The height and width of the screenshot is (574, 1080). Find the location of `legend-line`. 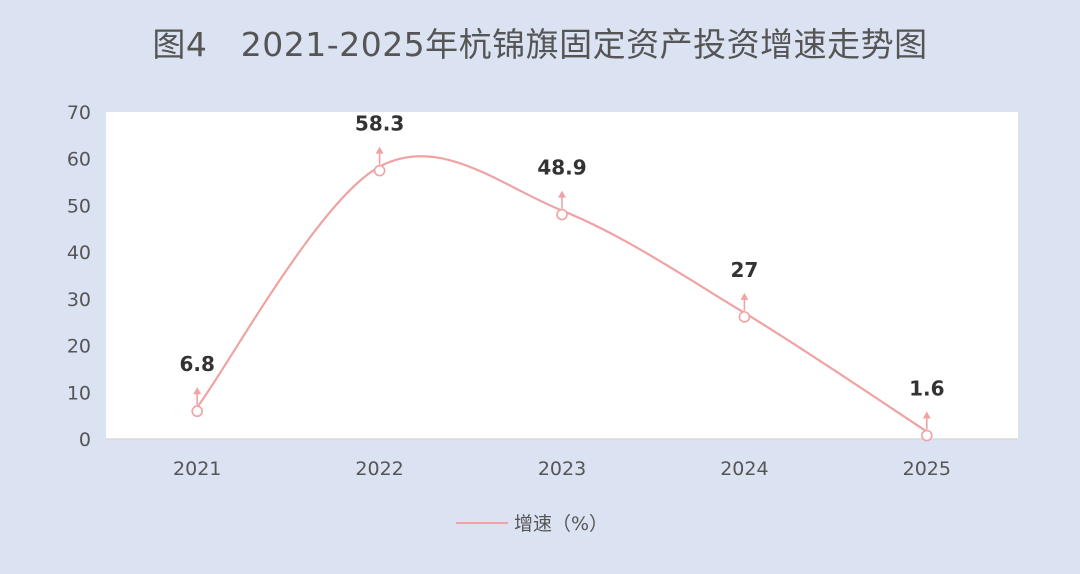

legend-line is located at coordinates (482, 523).